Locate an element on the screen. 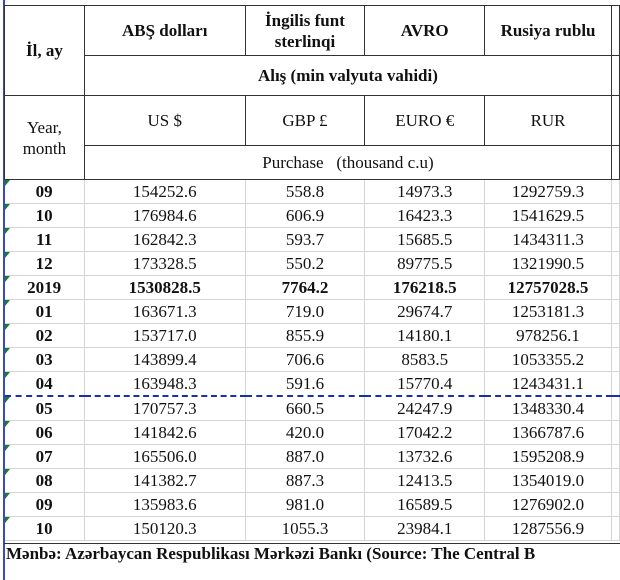  rur-cell: 1276902.0 is located at coordinates (548, 504).